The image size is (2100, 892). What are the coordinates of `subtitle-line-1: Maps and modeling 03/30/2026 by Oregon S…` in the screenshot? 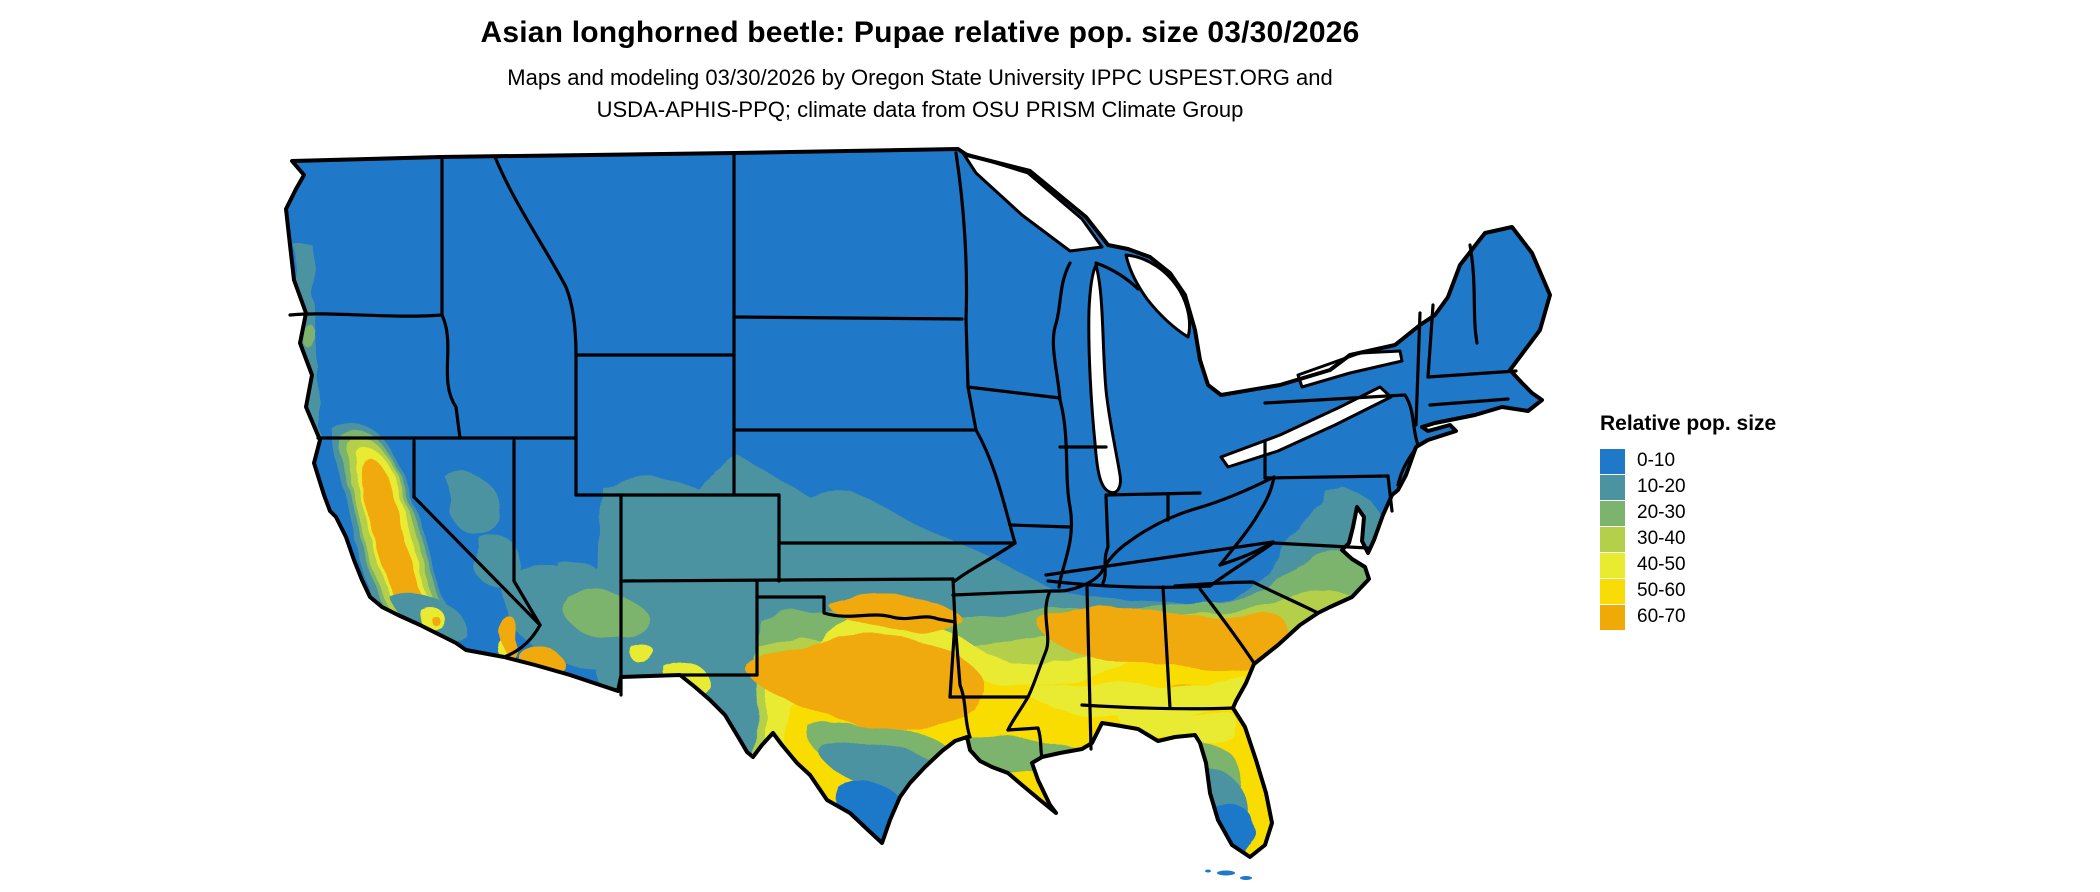 It's located at (920, 77).